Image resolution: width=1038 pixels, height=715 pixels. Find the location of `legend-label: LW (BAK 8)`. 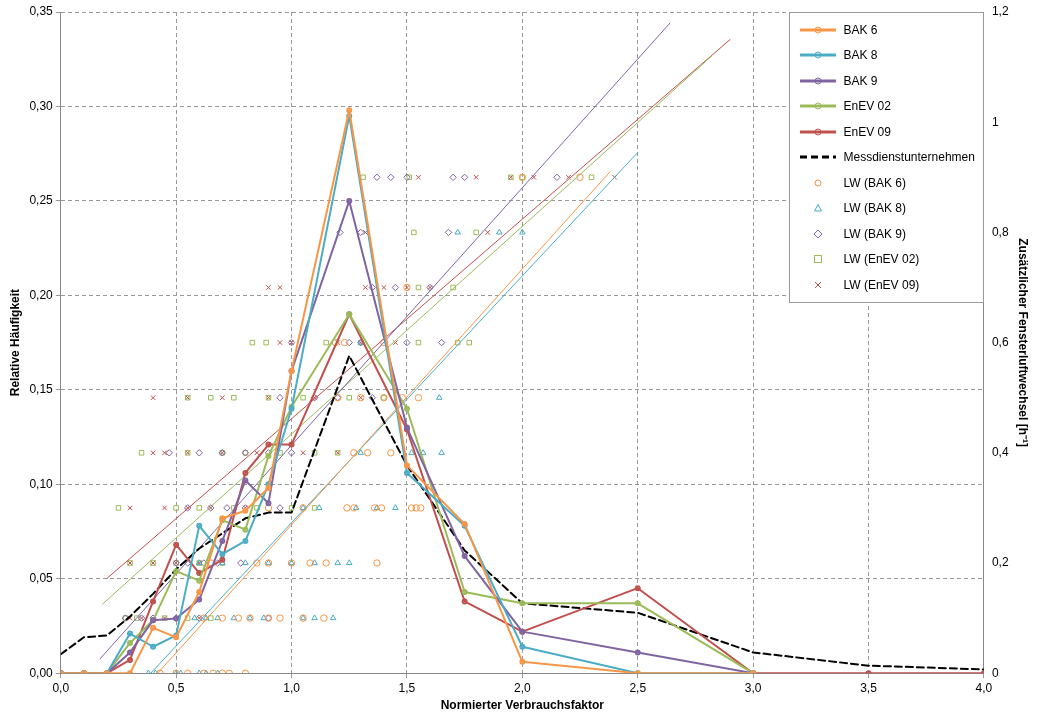

legend-label: LW (BAK 8) is located at coordinates (874, 208).